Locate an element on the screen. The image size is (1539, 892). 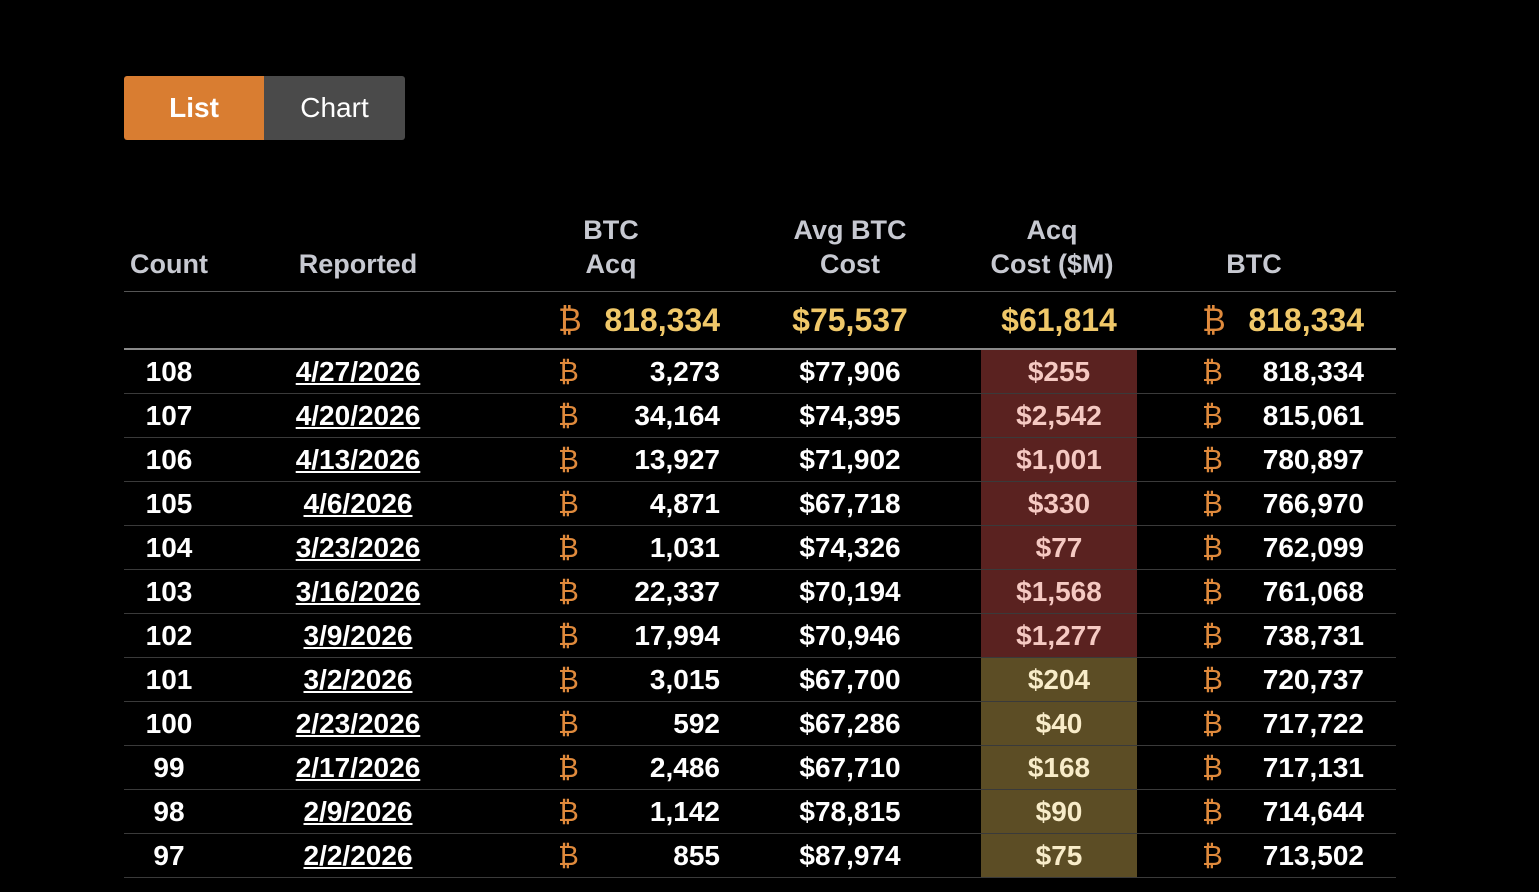
row-count: 108 is located at coordinates (169, 371).